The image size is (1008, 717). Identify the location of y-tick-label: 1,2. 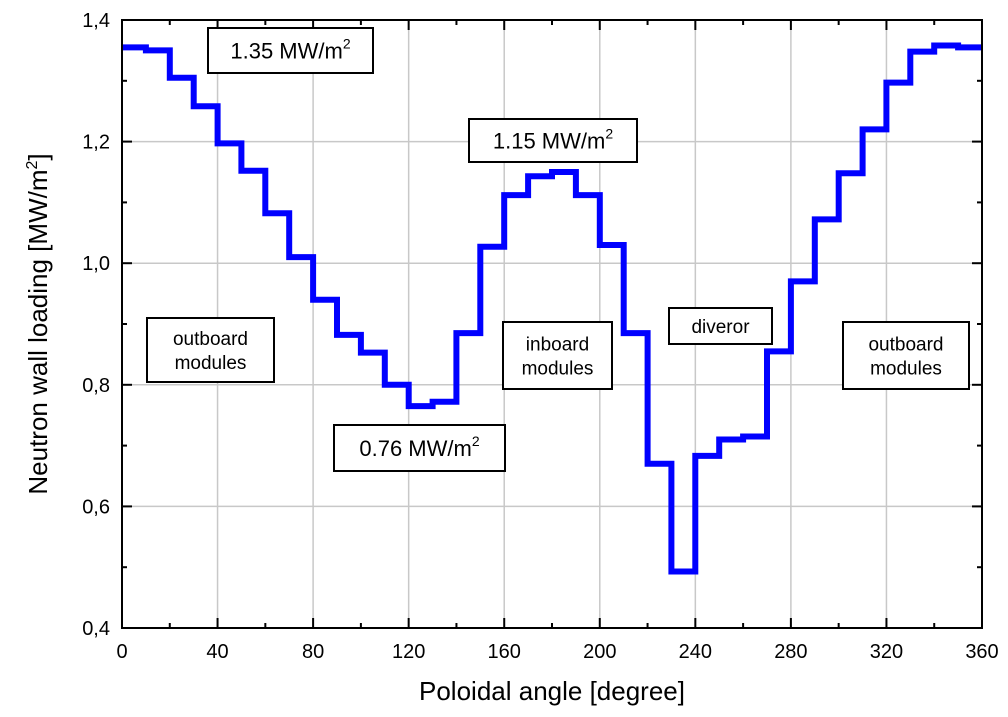
(96, 143).